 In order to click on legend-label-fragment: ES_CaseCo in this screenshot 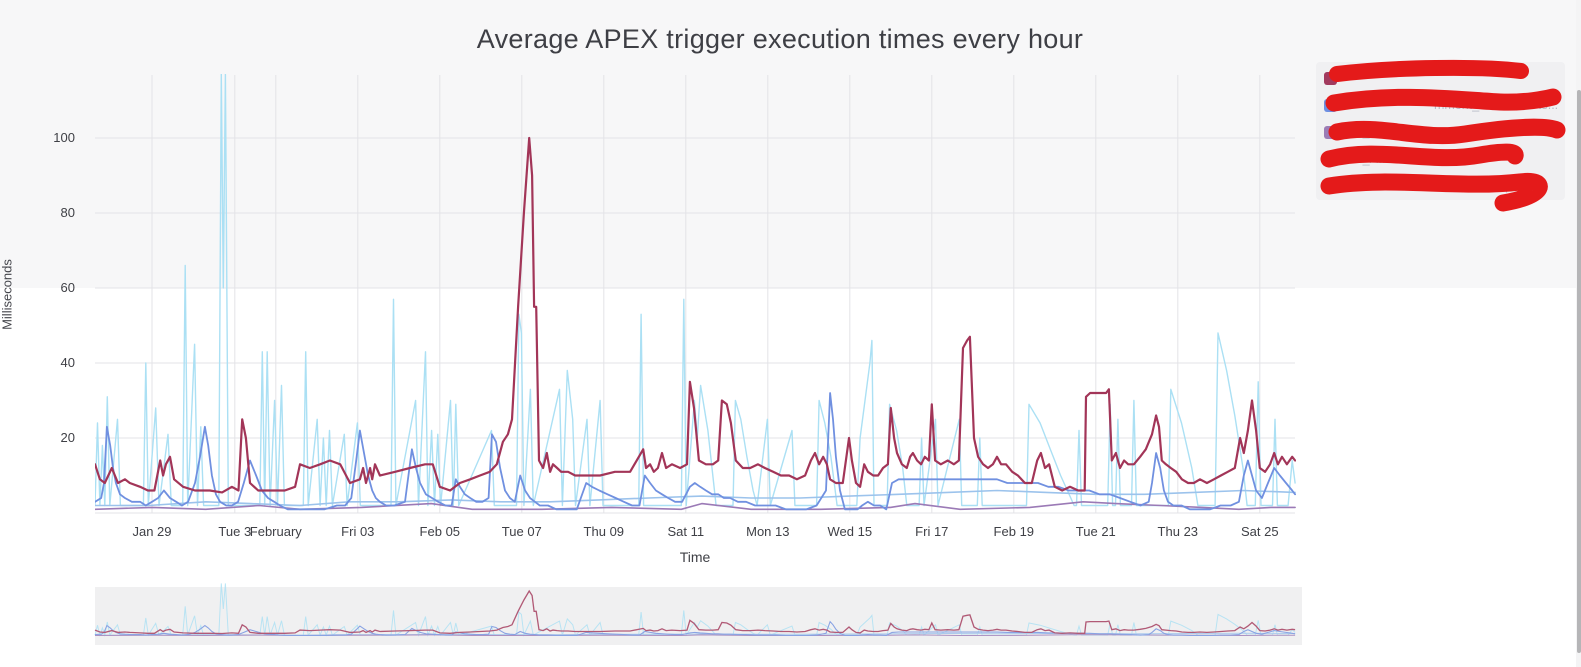, I will do `click(1380, 132)`.